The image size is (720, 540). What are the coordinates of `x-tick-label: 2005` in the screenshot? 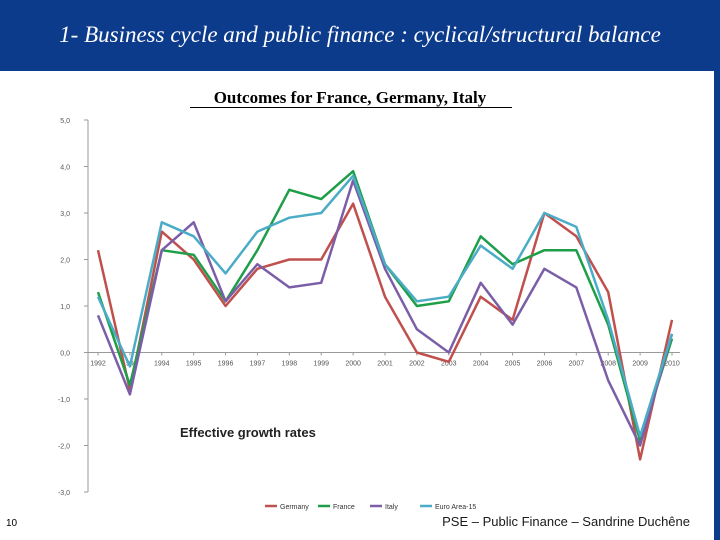 It's located at (513, 364).